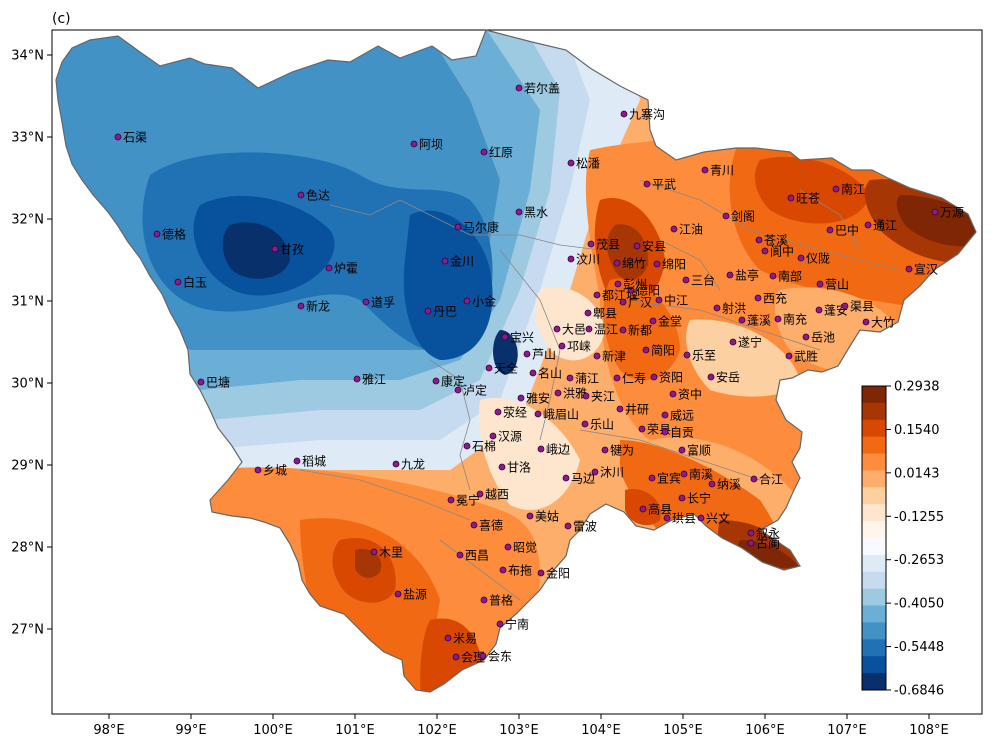 This screenshot has height=744, width=992. Describe the element at coordinates (292, 250) in the screenshot. I see `city-label: 甘孜` at that location.